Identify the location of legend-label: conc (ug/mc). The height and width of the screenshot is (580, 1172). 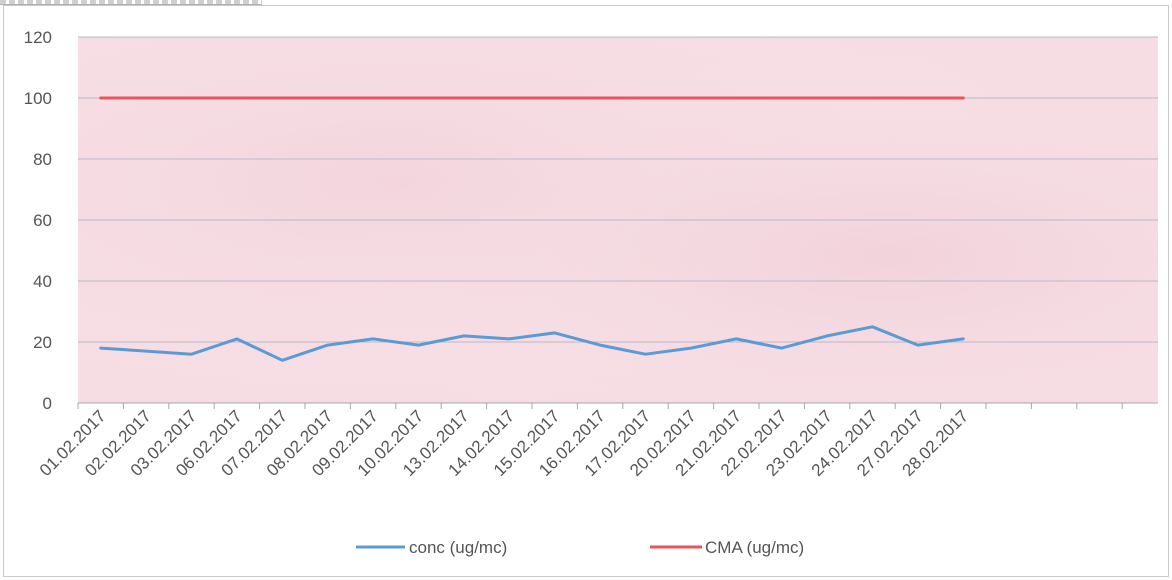
(458, 547).